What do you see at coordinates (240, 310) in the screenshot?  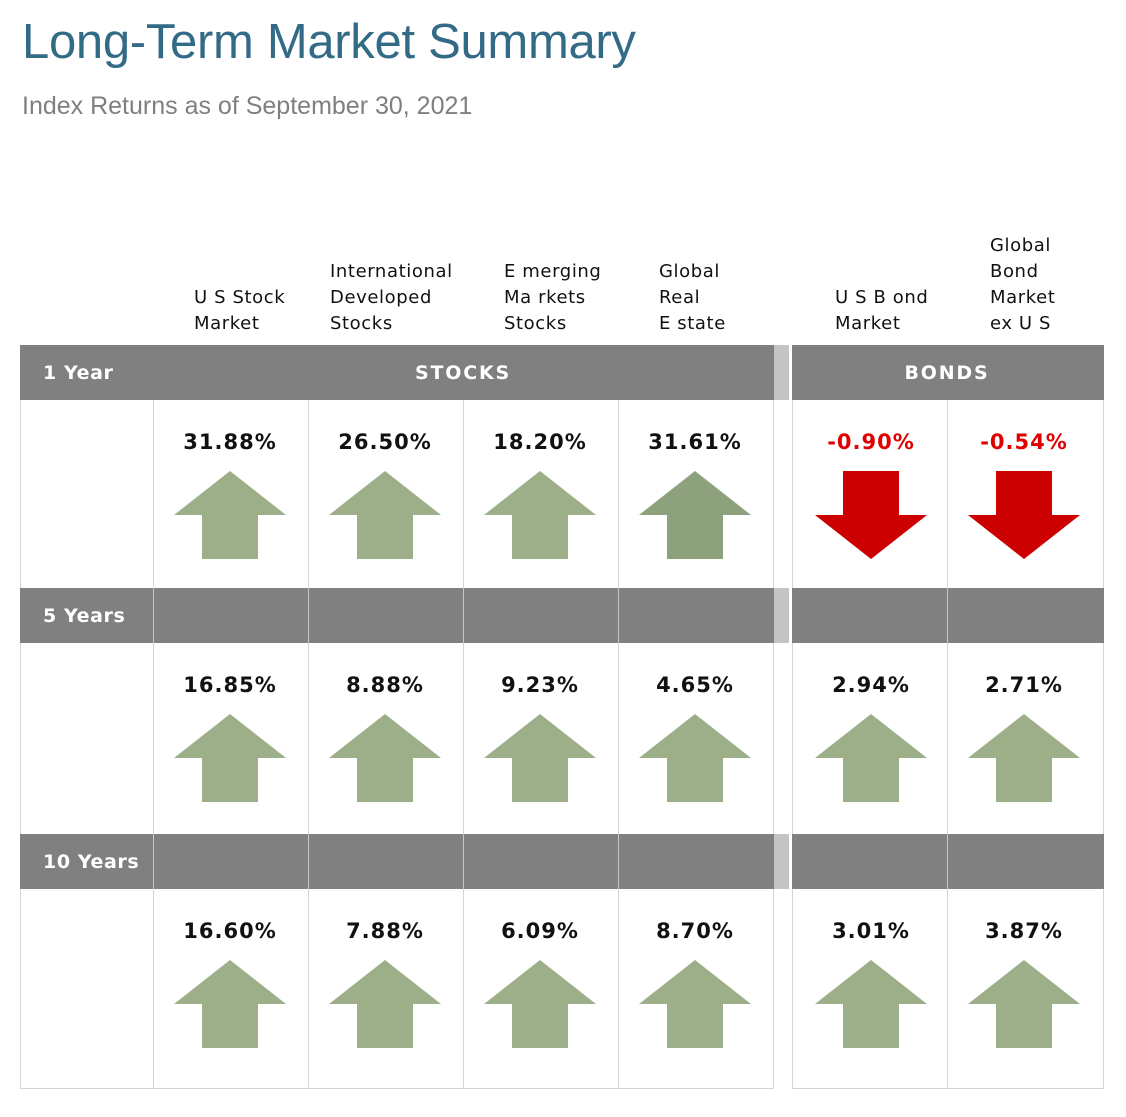 I see `column-header: U S Stock Market` at bounding box center [240, 310].